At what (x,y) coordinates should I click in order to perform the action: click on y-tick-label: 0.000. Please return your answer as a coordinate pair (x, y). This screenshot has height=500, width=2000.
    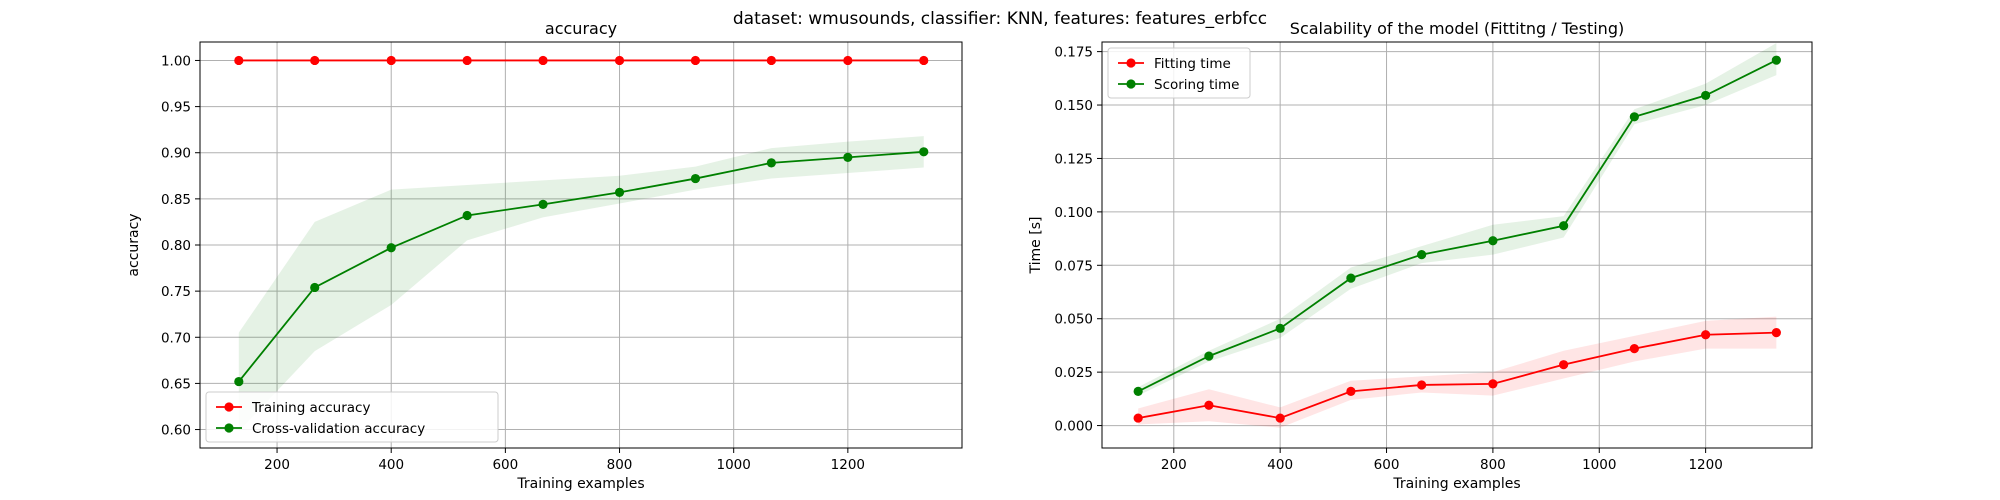
    Looking at the image, I should click on (1073, 427).